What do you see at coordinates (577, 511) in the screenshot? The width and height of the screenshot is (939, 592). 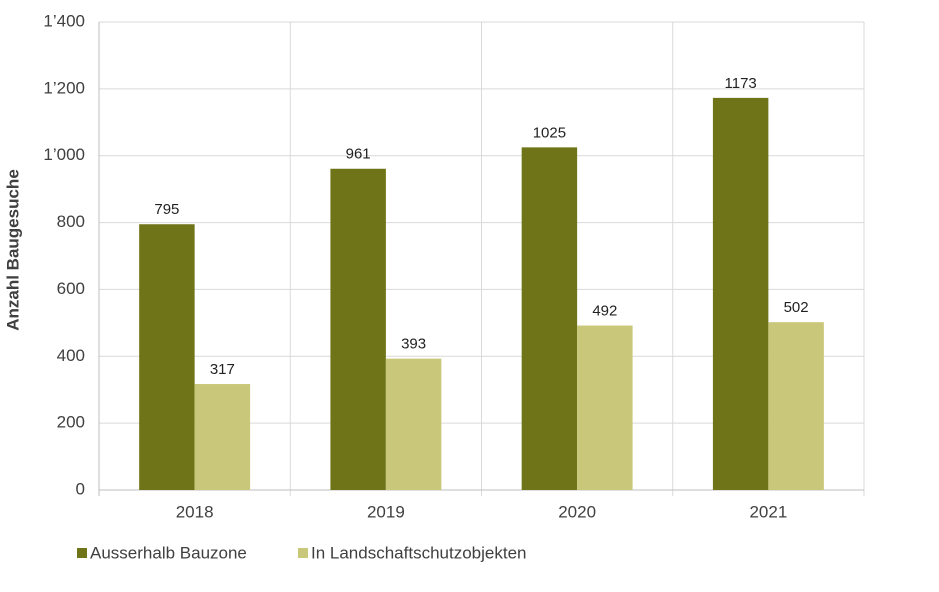 I see `x-tick-label: 2020` at bounding box center [577, 511].